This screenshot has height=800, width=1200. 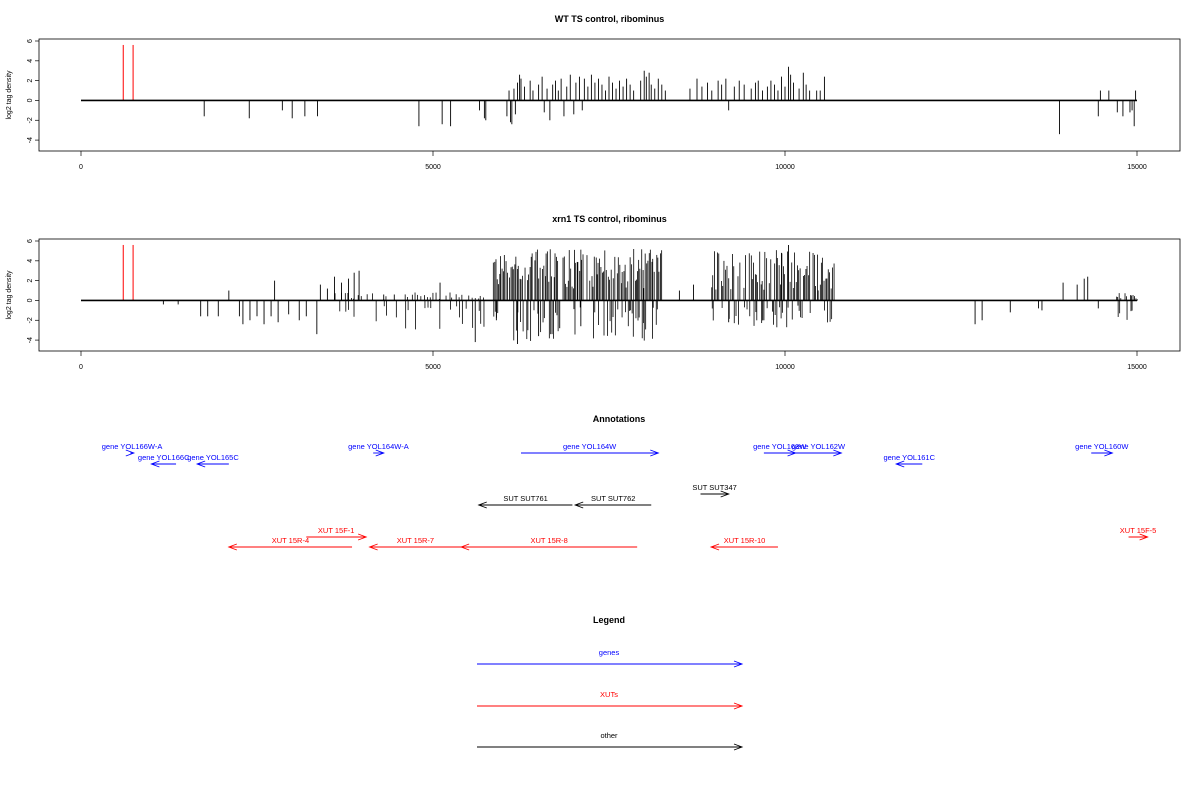 I want to click on annotation-label: XUT 15F-1, so click(x=336, y=530).